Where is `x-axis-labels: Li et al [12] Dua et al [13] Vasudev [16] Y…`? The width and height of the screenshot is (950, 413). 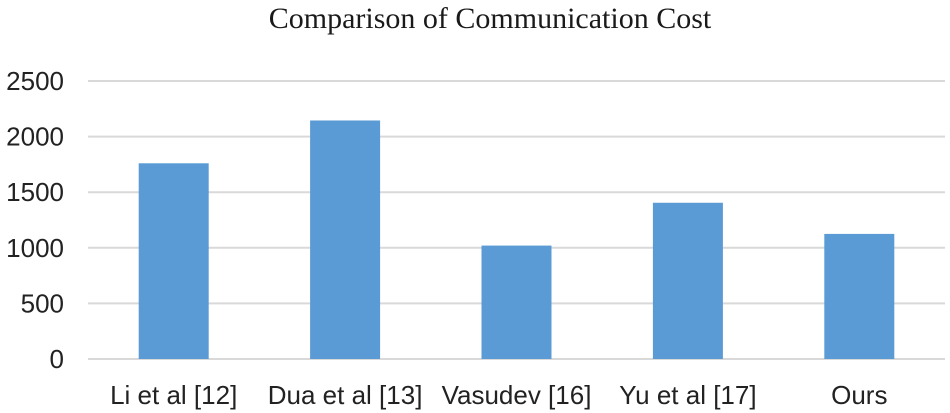
x-axis-labels: Li et al [12] Dua et al [13] Vasudev [16] Y… is located at coordinates (498, 395).